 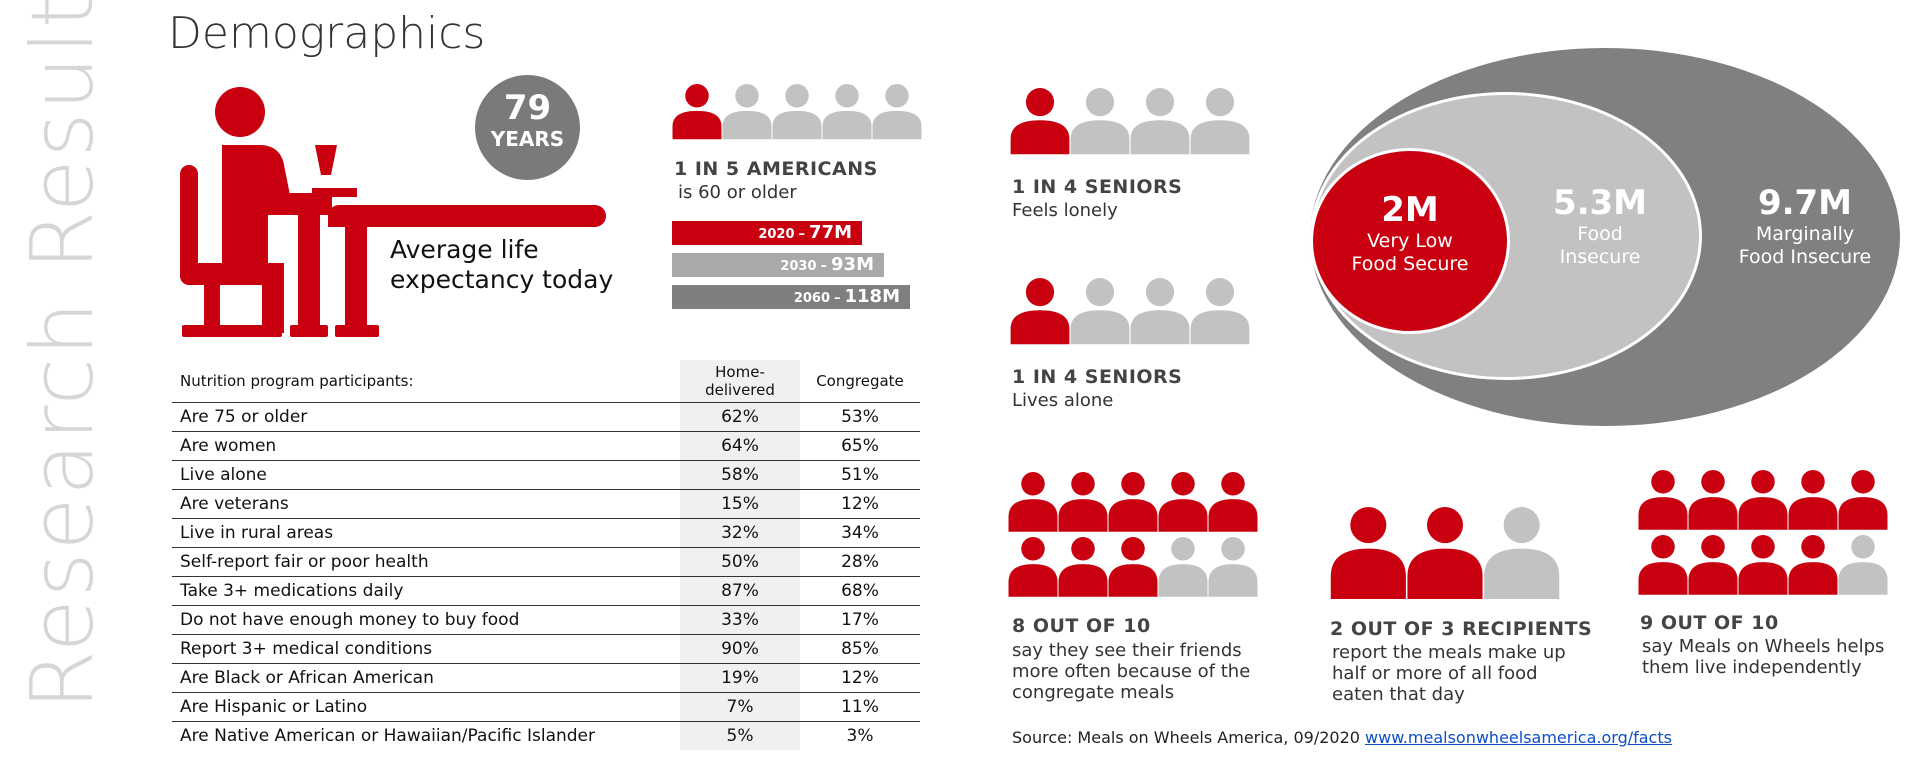 What do you see at coordinates (776, 169) in the screenshot?
I see `americans-headline: 1 IN 5 AMERICANS` at bounding box center [776, 169].